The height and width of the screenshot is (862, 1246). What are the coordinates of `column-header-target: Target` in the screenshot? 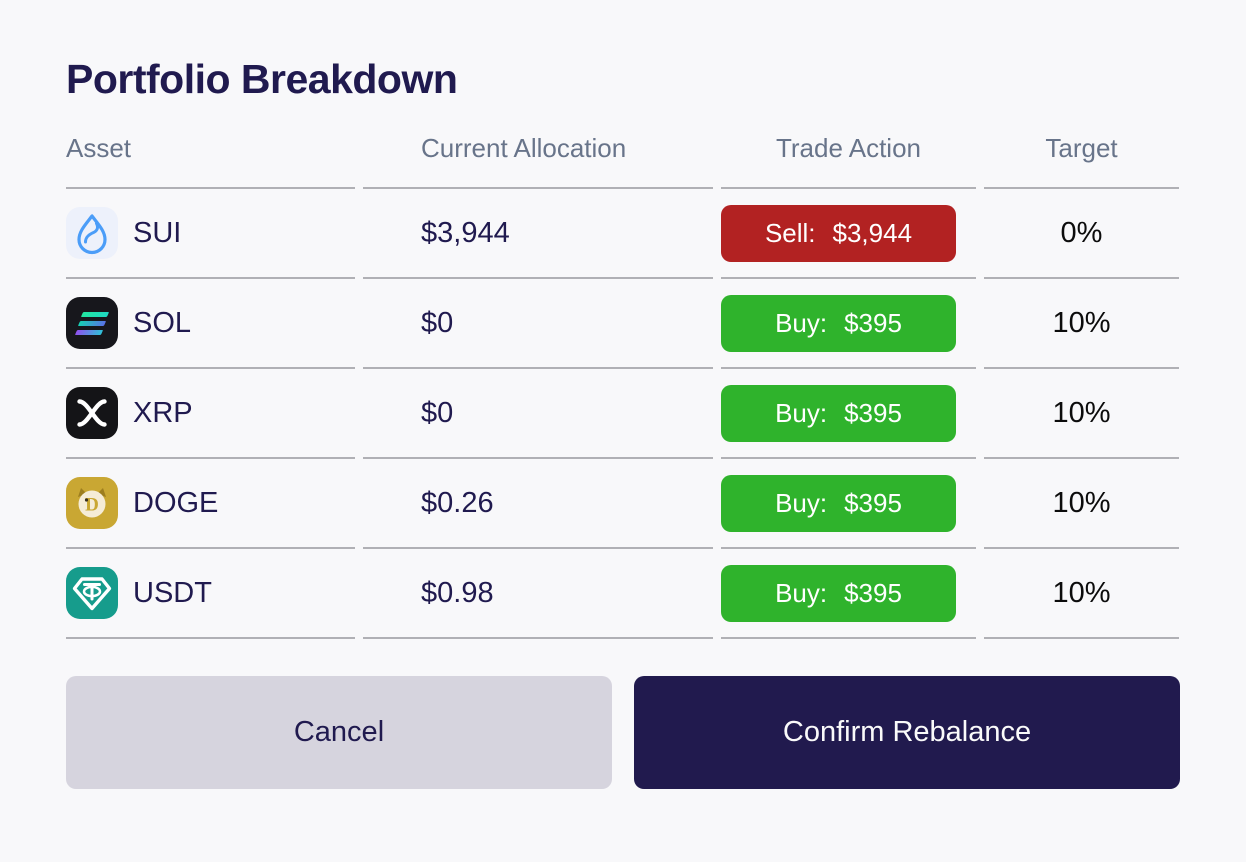 It's located at (1081, 149).